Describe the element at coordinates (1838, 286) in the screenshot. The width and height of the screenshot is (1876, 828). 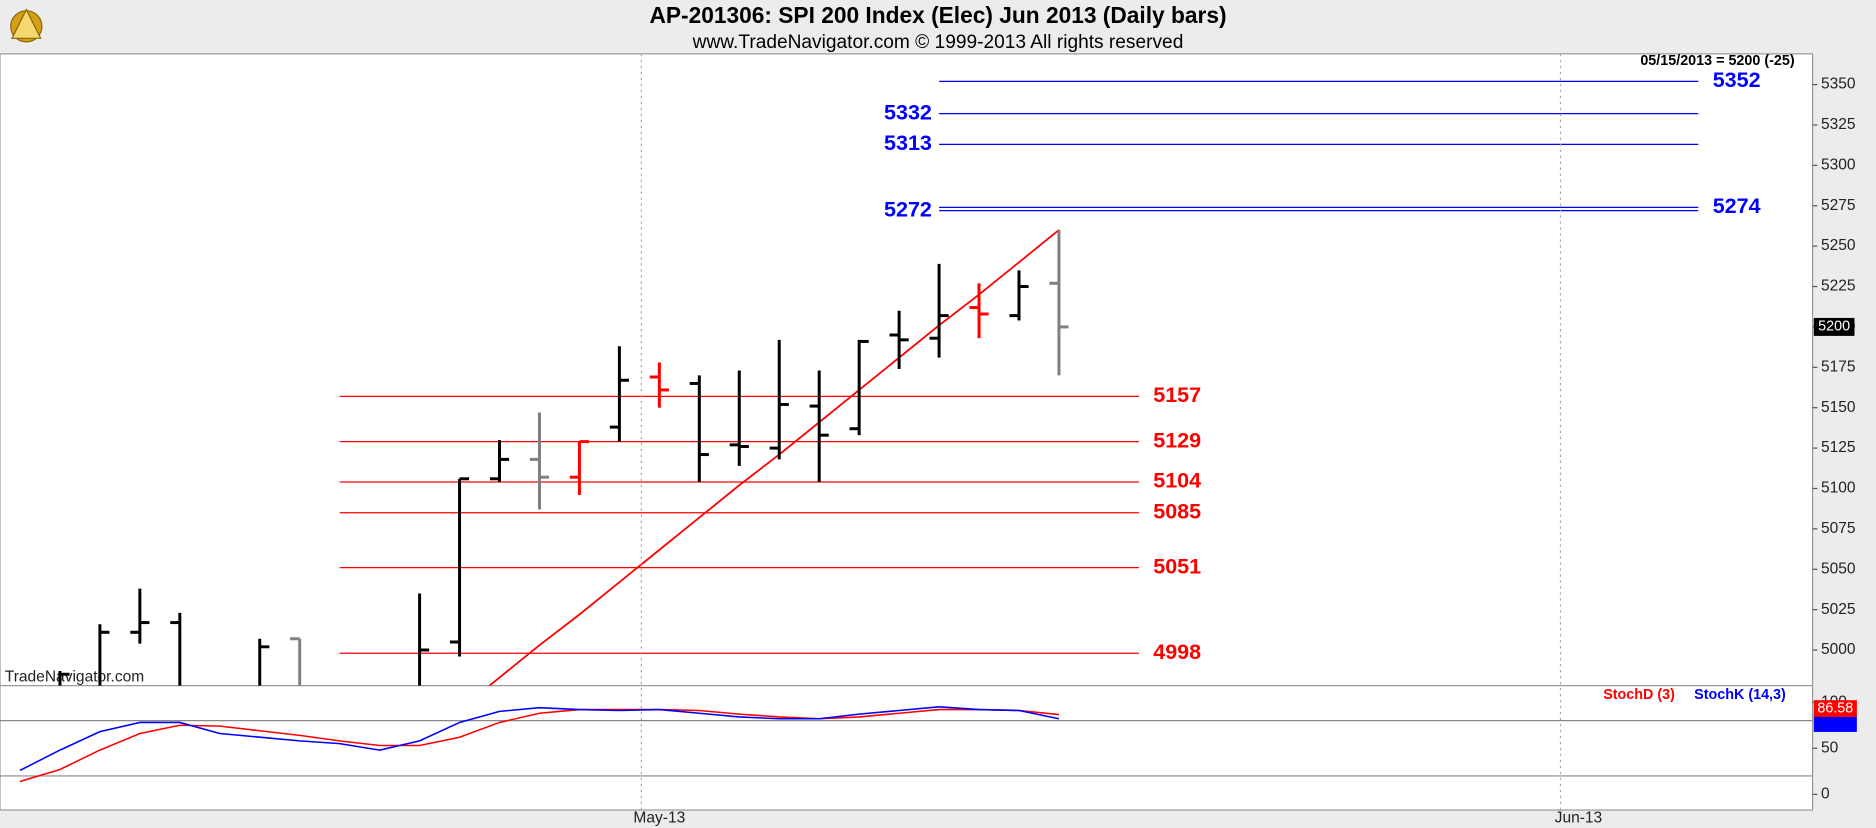
I see `y-tick-label: 5225` at that location.